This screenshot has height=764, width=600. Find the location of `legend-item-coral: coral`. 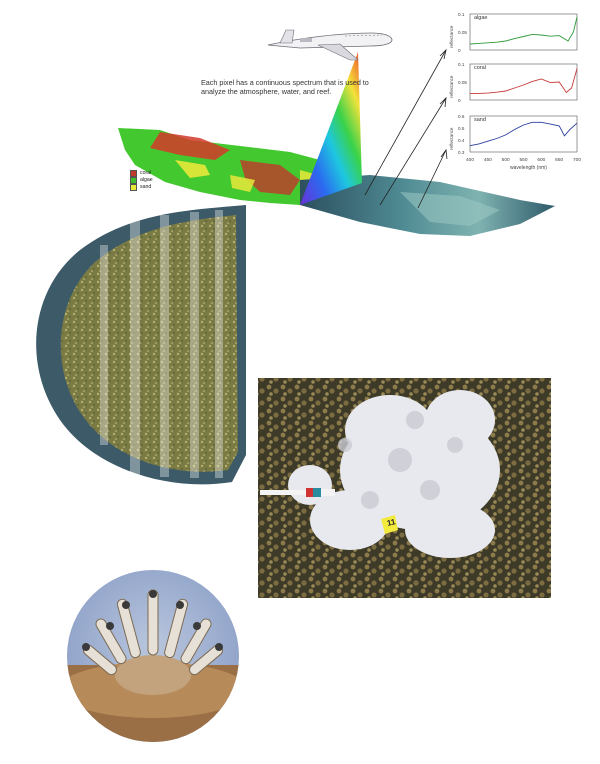

legend-item-coral: coral is located at coordinates (141, 173).